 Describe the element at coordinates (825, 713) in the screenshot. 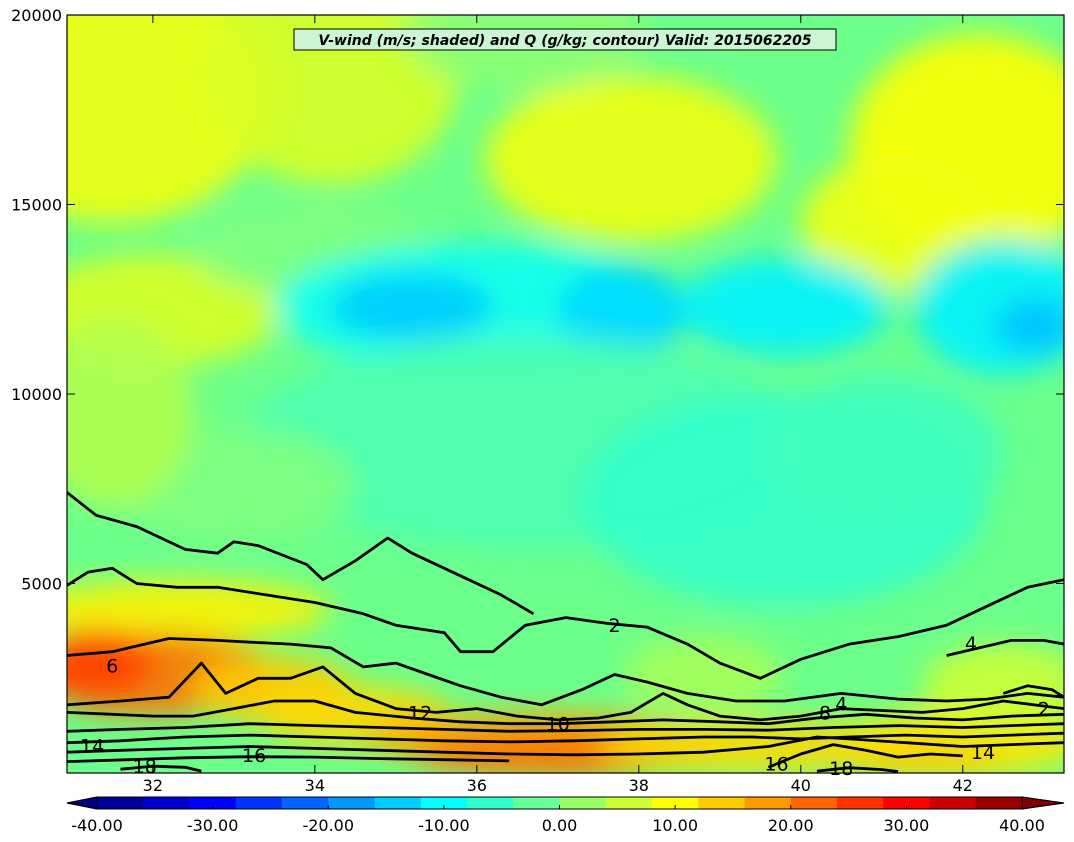

I see `contour-label: 8` at that location.